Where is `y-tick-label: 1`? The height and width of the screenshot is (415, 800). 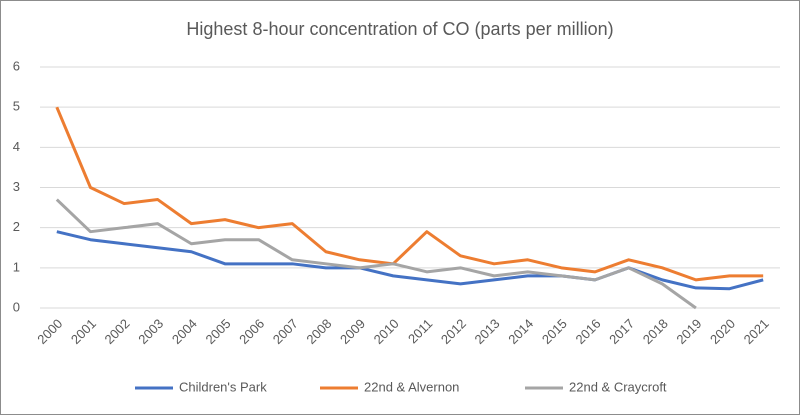 y-tick-label: 1 is located at coordinates (16, 266).